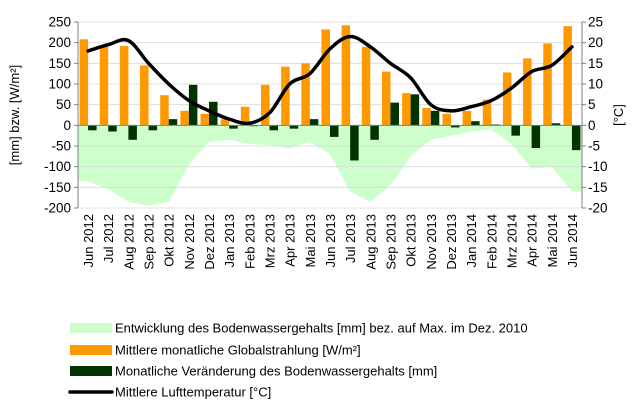  Describe the element at coordinates (532, 240) in the screenshot. I see `x-tick-label: Apr 2014` at that location.